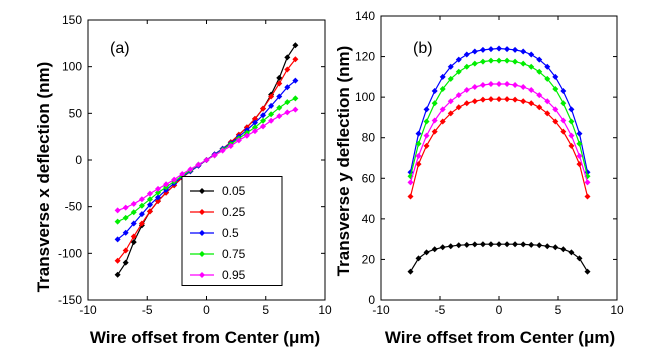  Describe the element at coordinates (499, 310) in the screenshot. I see `panel-b-x-tick-label: 0` at that location.